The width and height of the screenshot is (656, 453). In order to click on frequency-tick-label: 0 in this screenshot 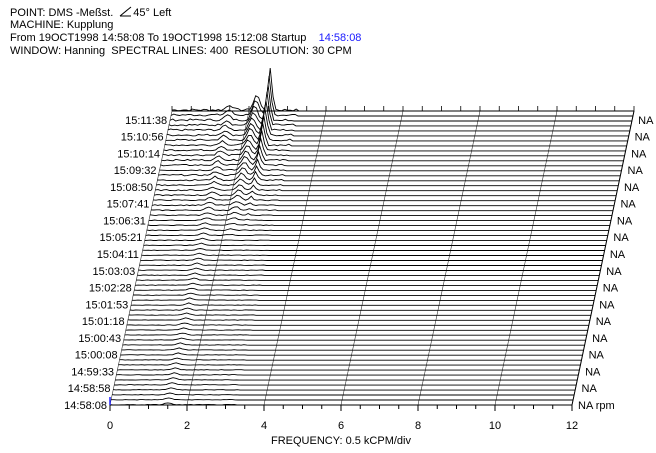, I will do `click(110, 426)`.